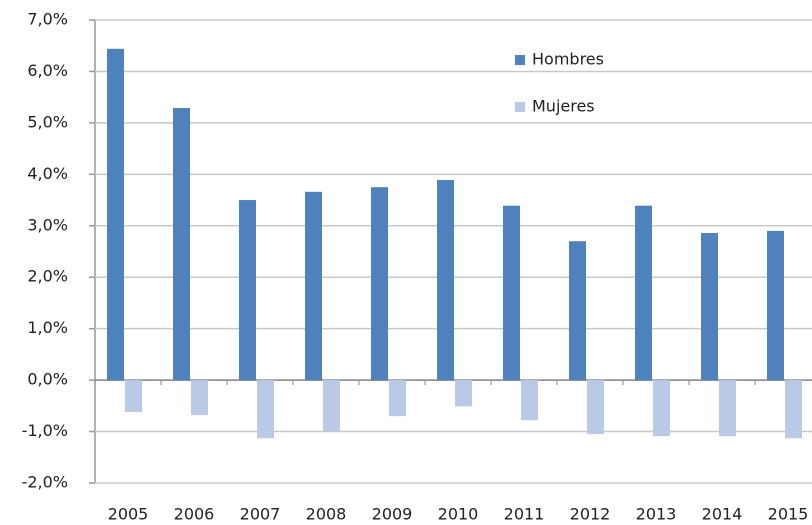  I want to click on x-tick-label: 2008, so click(326, 514).